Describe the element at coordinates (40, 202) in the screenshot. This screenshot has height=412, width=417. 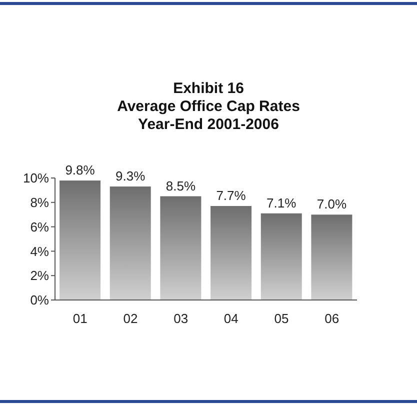
I see `y-tick-label: 8%` at that location.